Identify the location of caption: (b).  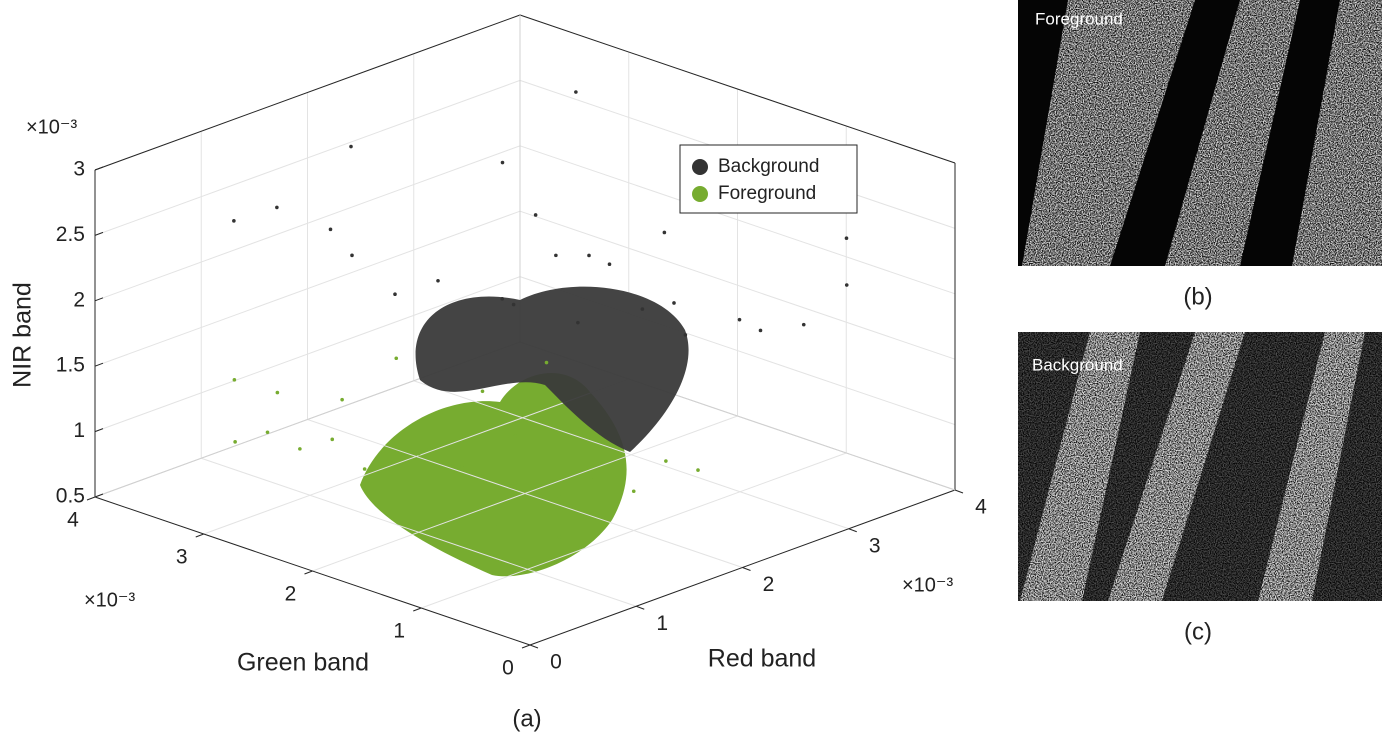
(1197, 296).